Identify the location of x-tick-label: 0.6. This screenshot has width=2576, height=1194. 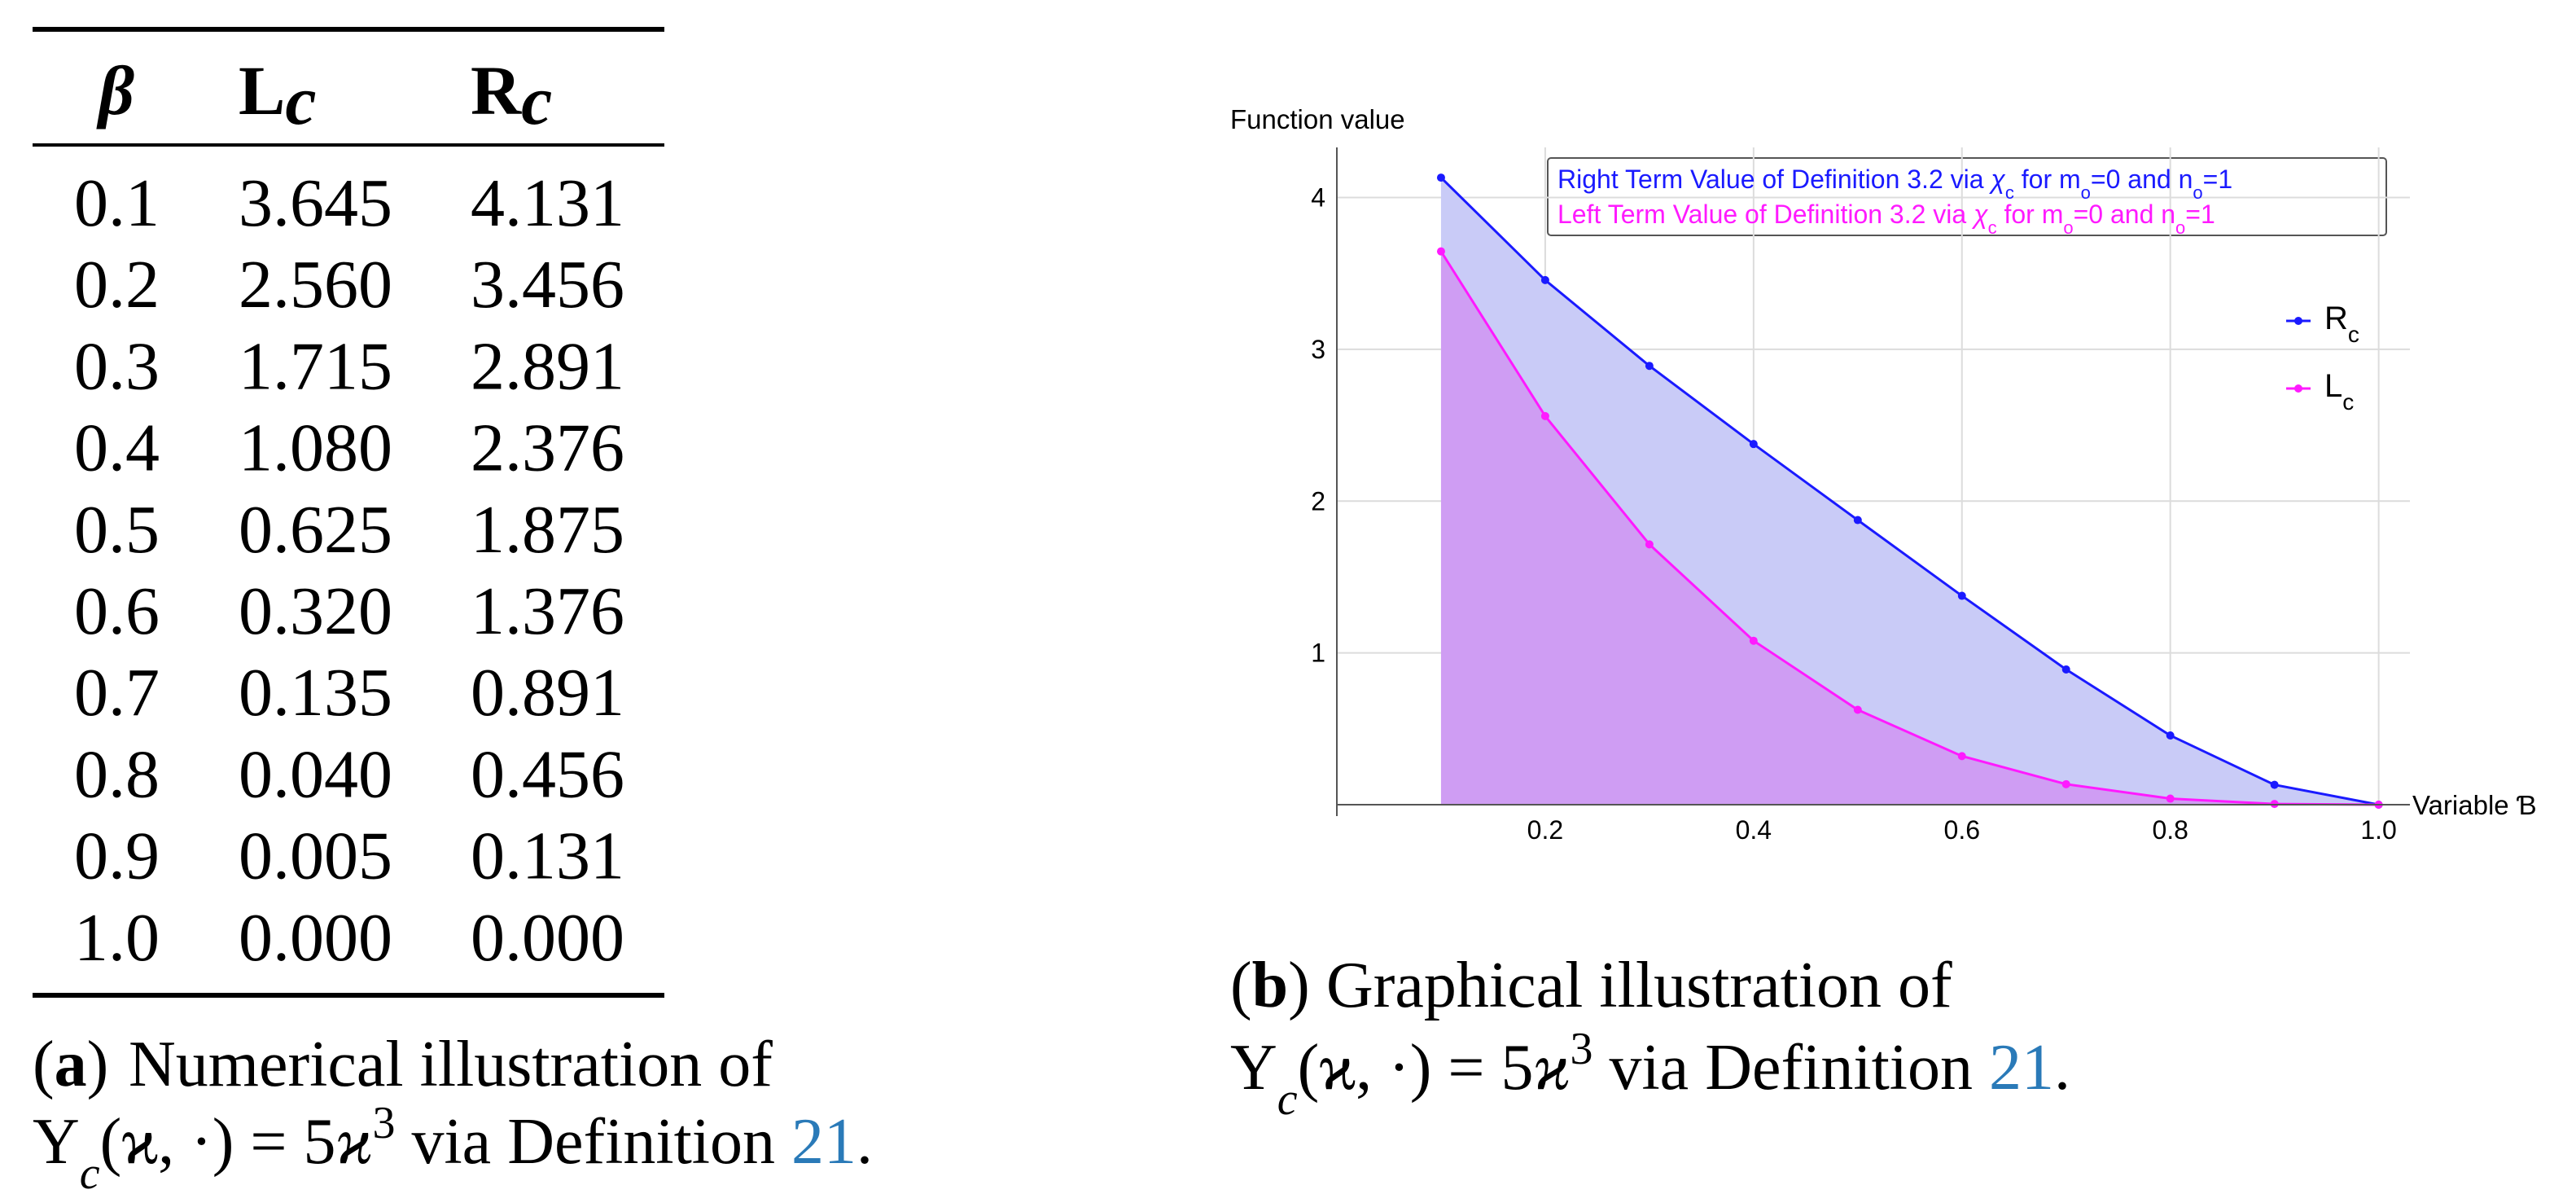
(1962, 830).